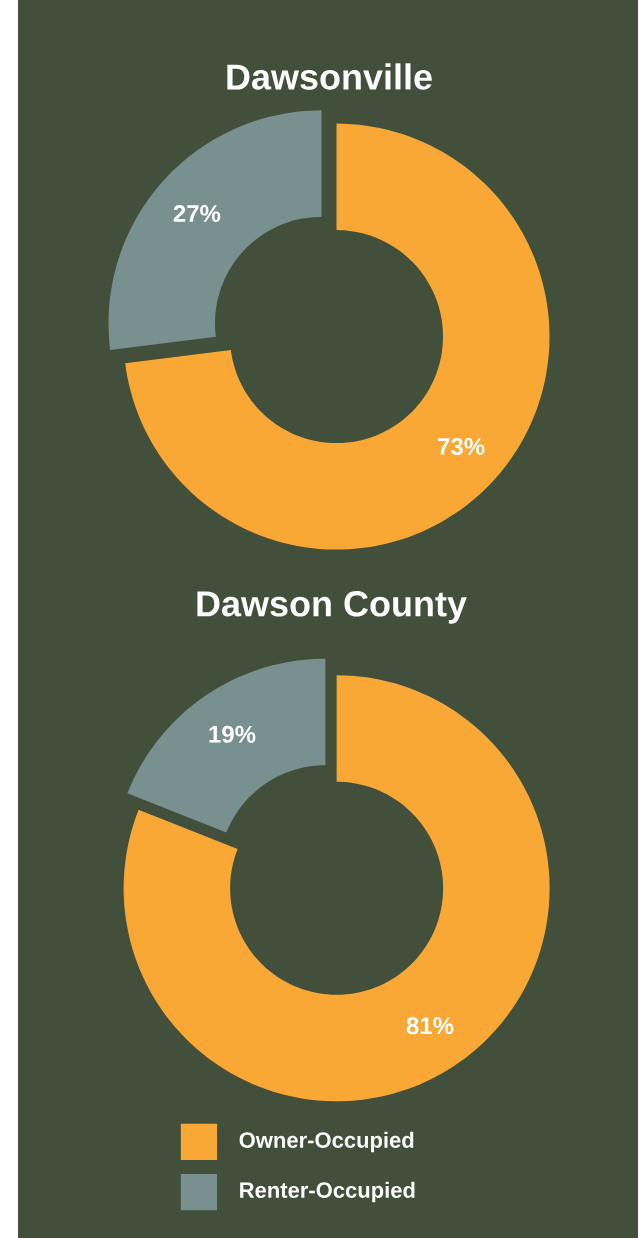  What do you see at coordinates (430, 1026) in the screenshot?
I see `data-label: 81%` at bounding box center [430, 1026].